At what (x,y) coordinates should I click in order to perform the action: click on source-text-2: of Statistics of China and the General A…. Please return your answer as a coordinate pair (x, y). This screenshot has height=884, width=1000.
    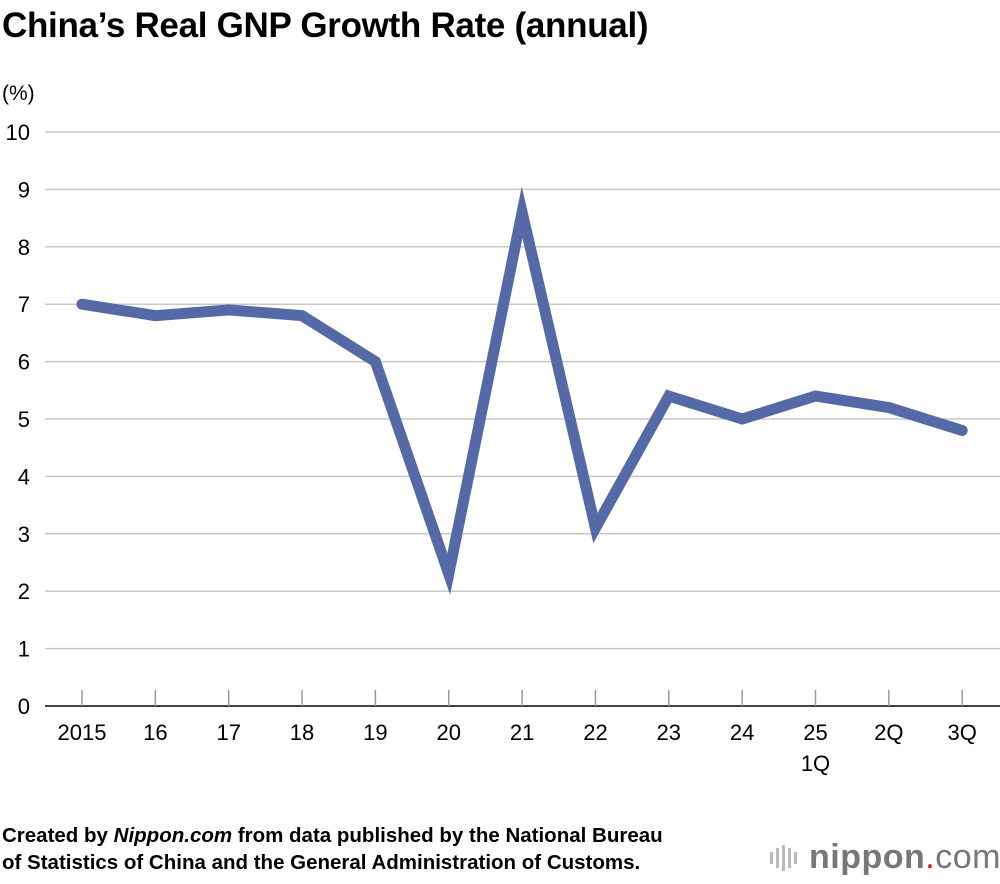
    Looking at the image, I should click on (321, 862).